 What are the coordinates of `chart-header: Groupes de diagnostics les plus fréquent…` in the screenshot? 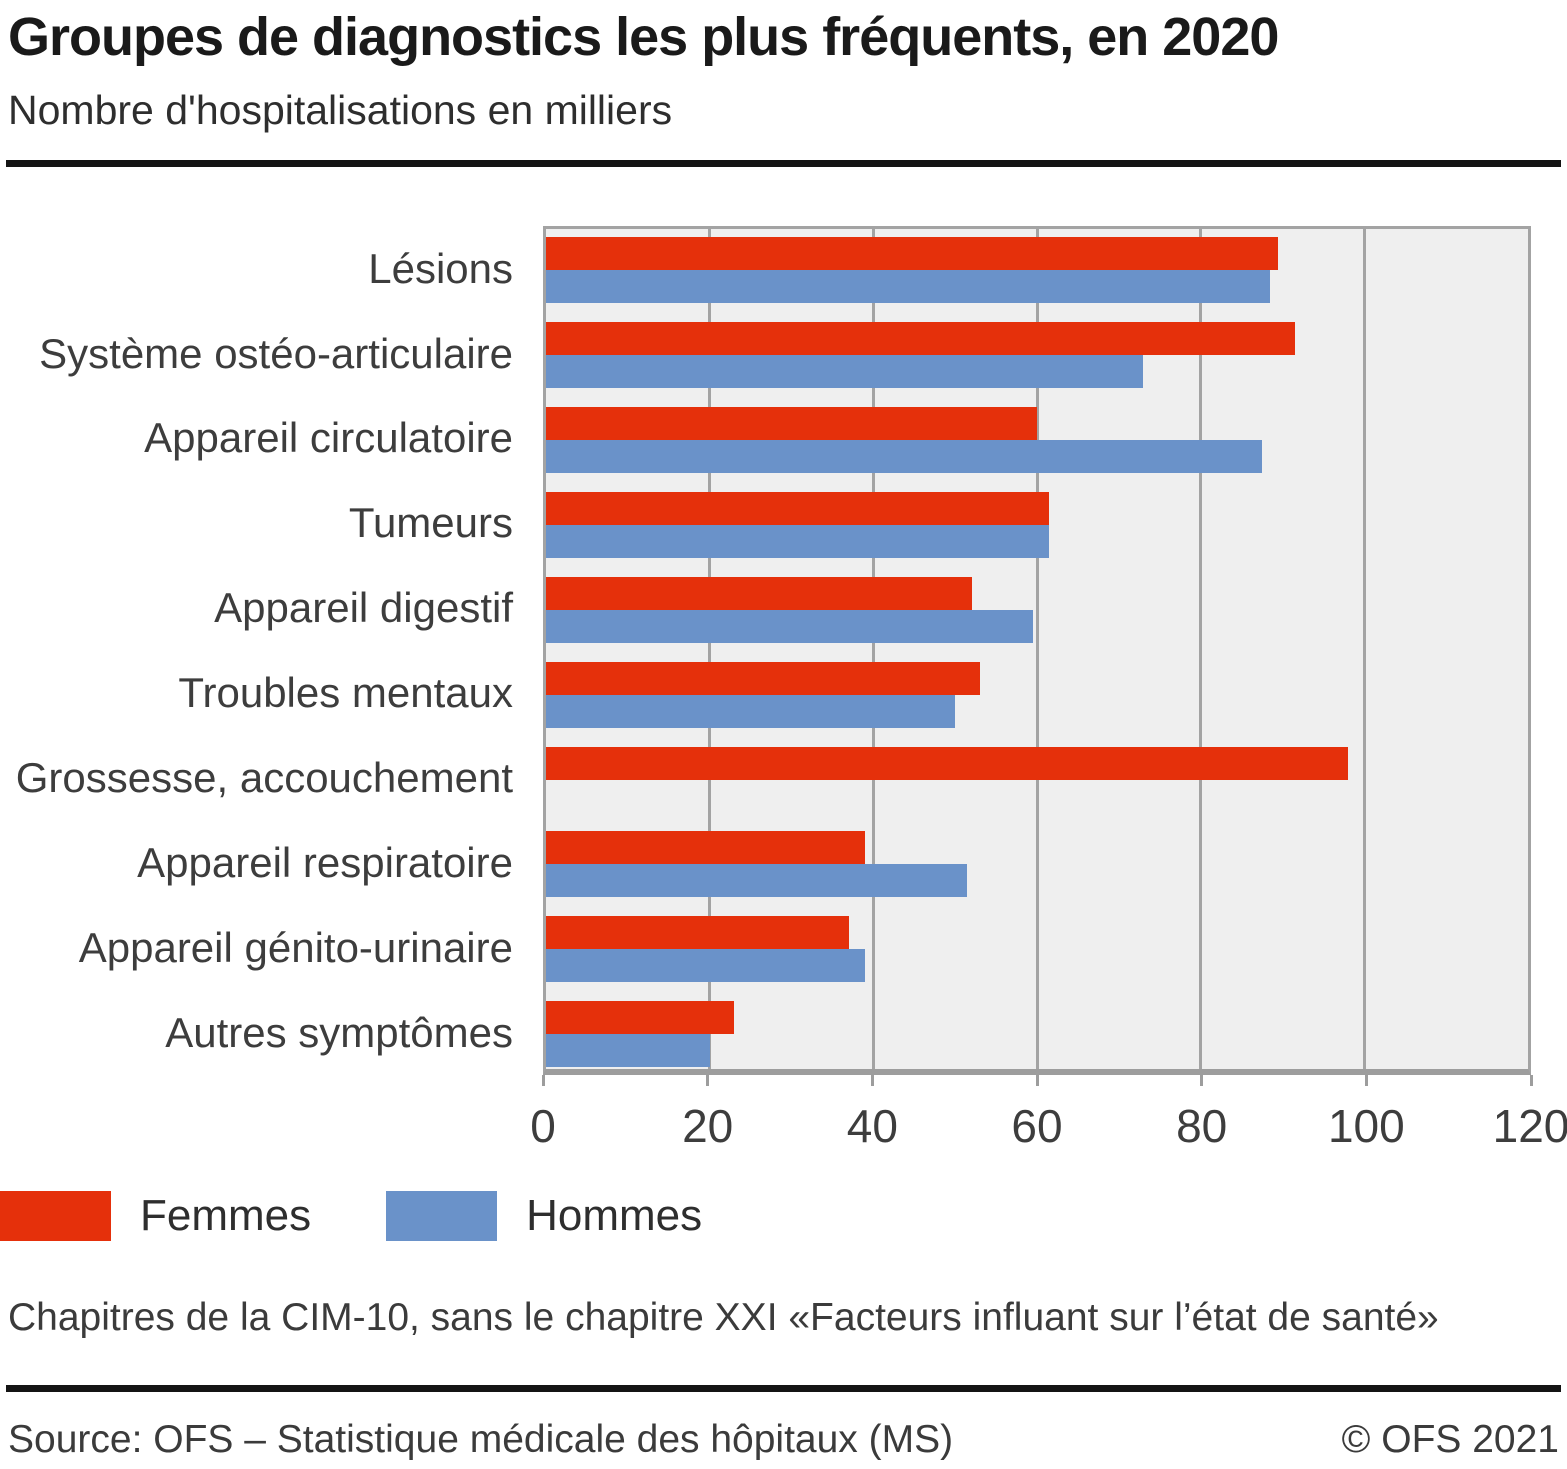 It's located at (783, 66).